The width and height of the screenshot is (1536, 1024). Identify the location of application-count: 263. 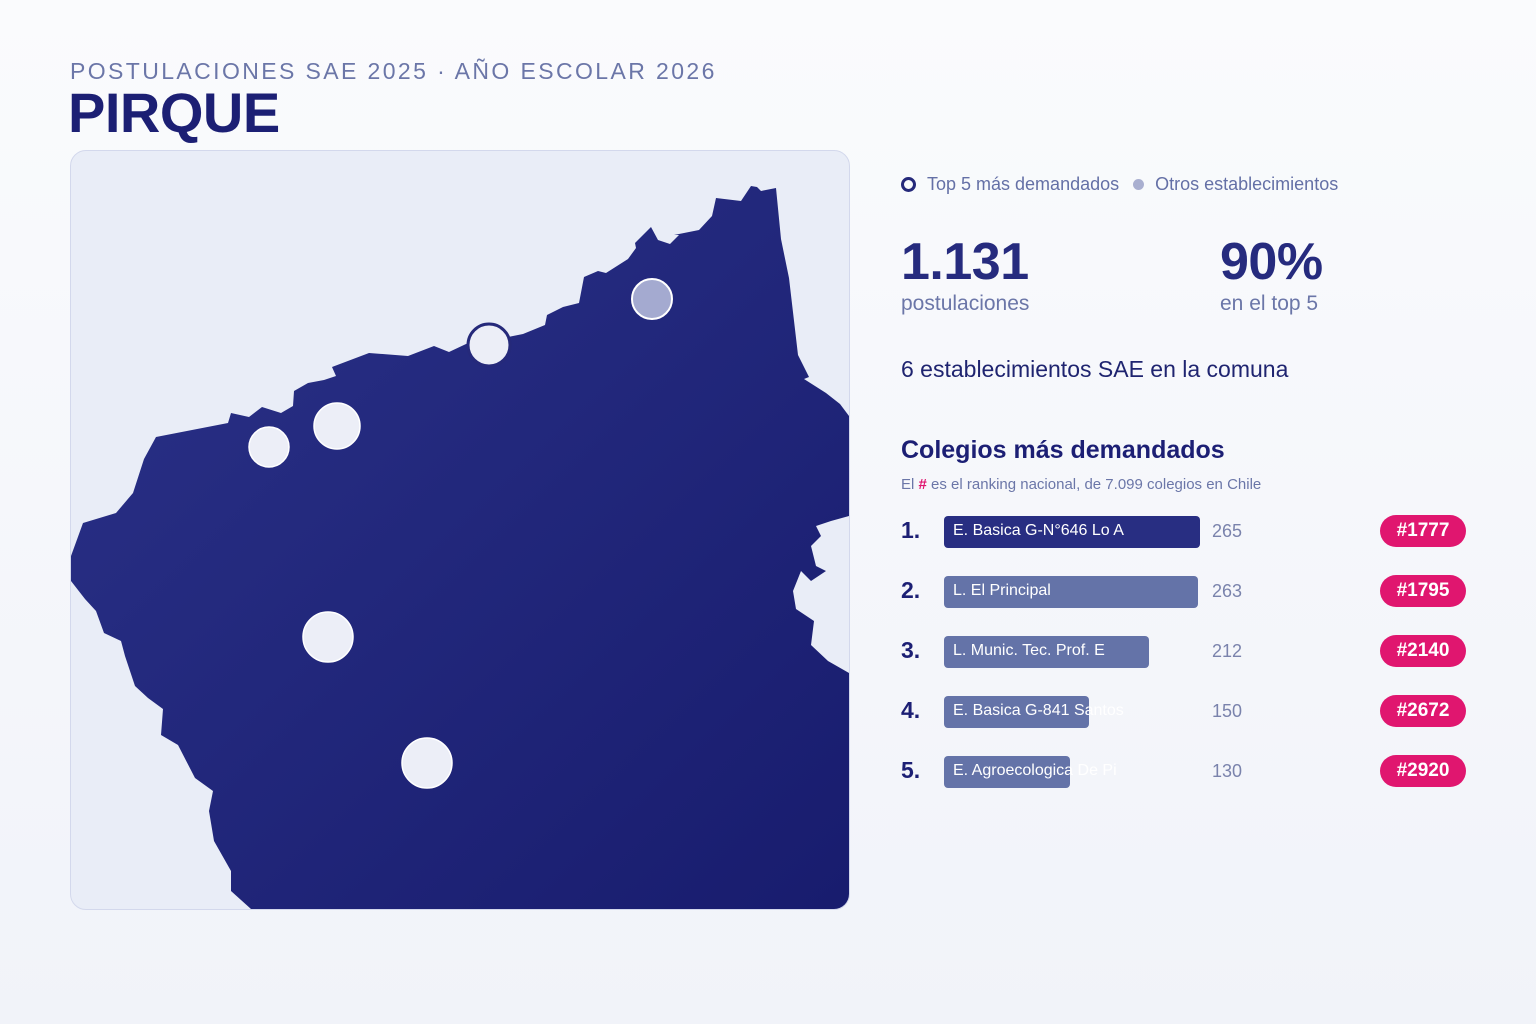
(1227, 591).